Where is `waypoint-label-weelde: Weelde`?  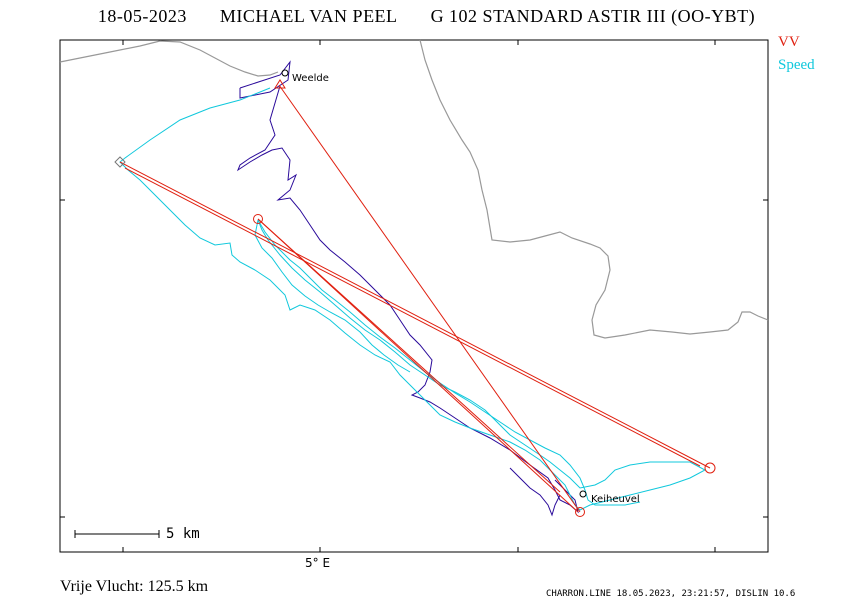 waypoint-label-weelde: Weelde is located at coordinates (310, 78).